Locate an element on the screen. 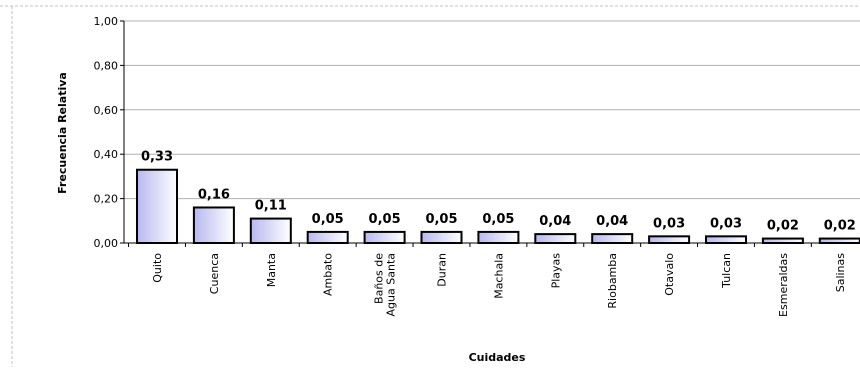 The width and height of the screenshot is (860, 371). category-label: Tulcan is located at coordinates (726, 271).